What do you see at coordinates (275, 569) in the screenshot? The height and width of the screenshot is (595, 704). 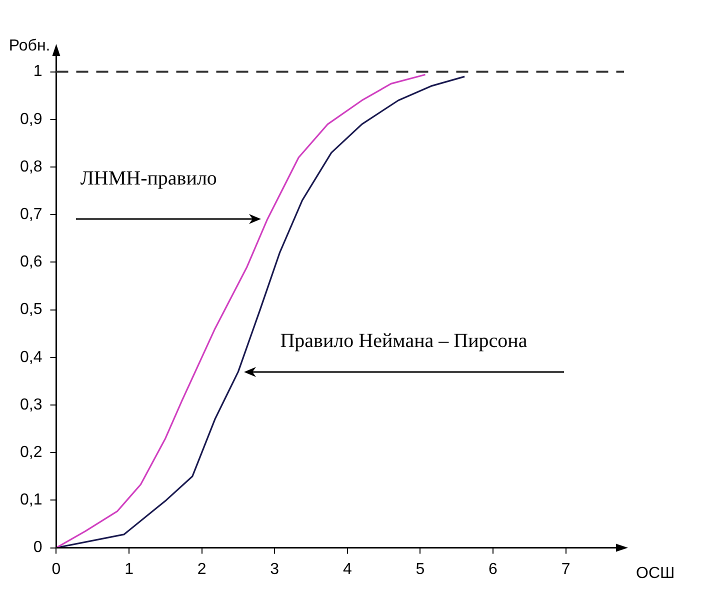 I see `x-tick-label: 3` at bounding box center [275, 569].